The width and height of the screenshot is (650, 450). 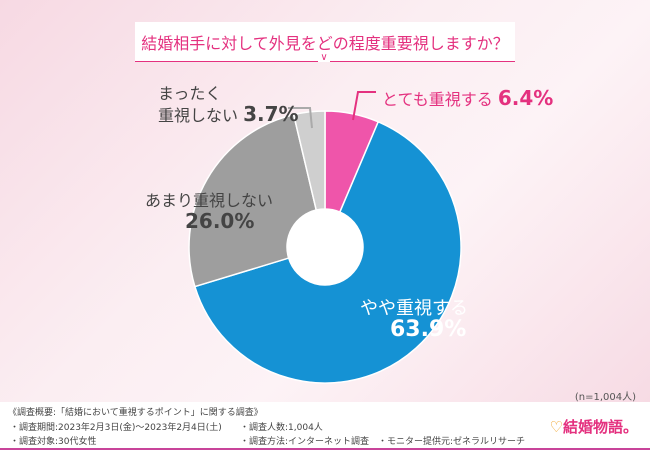 I want to click on survey-count: ・調査人数:1,004人, so click(x=281, y=428).